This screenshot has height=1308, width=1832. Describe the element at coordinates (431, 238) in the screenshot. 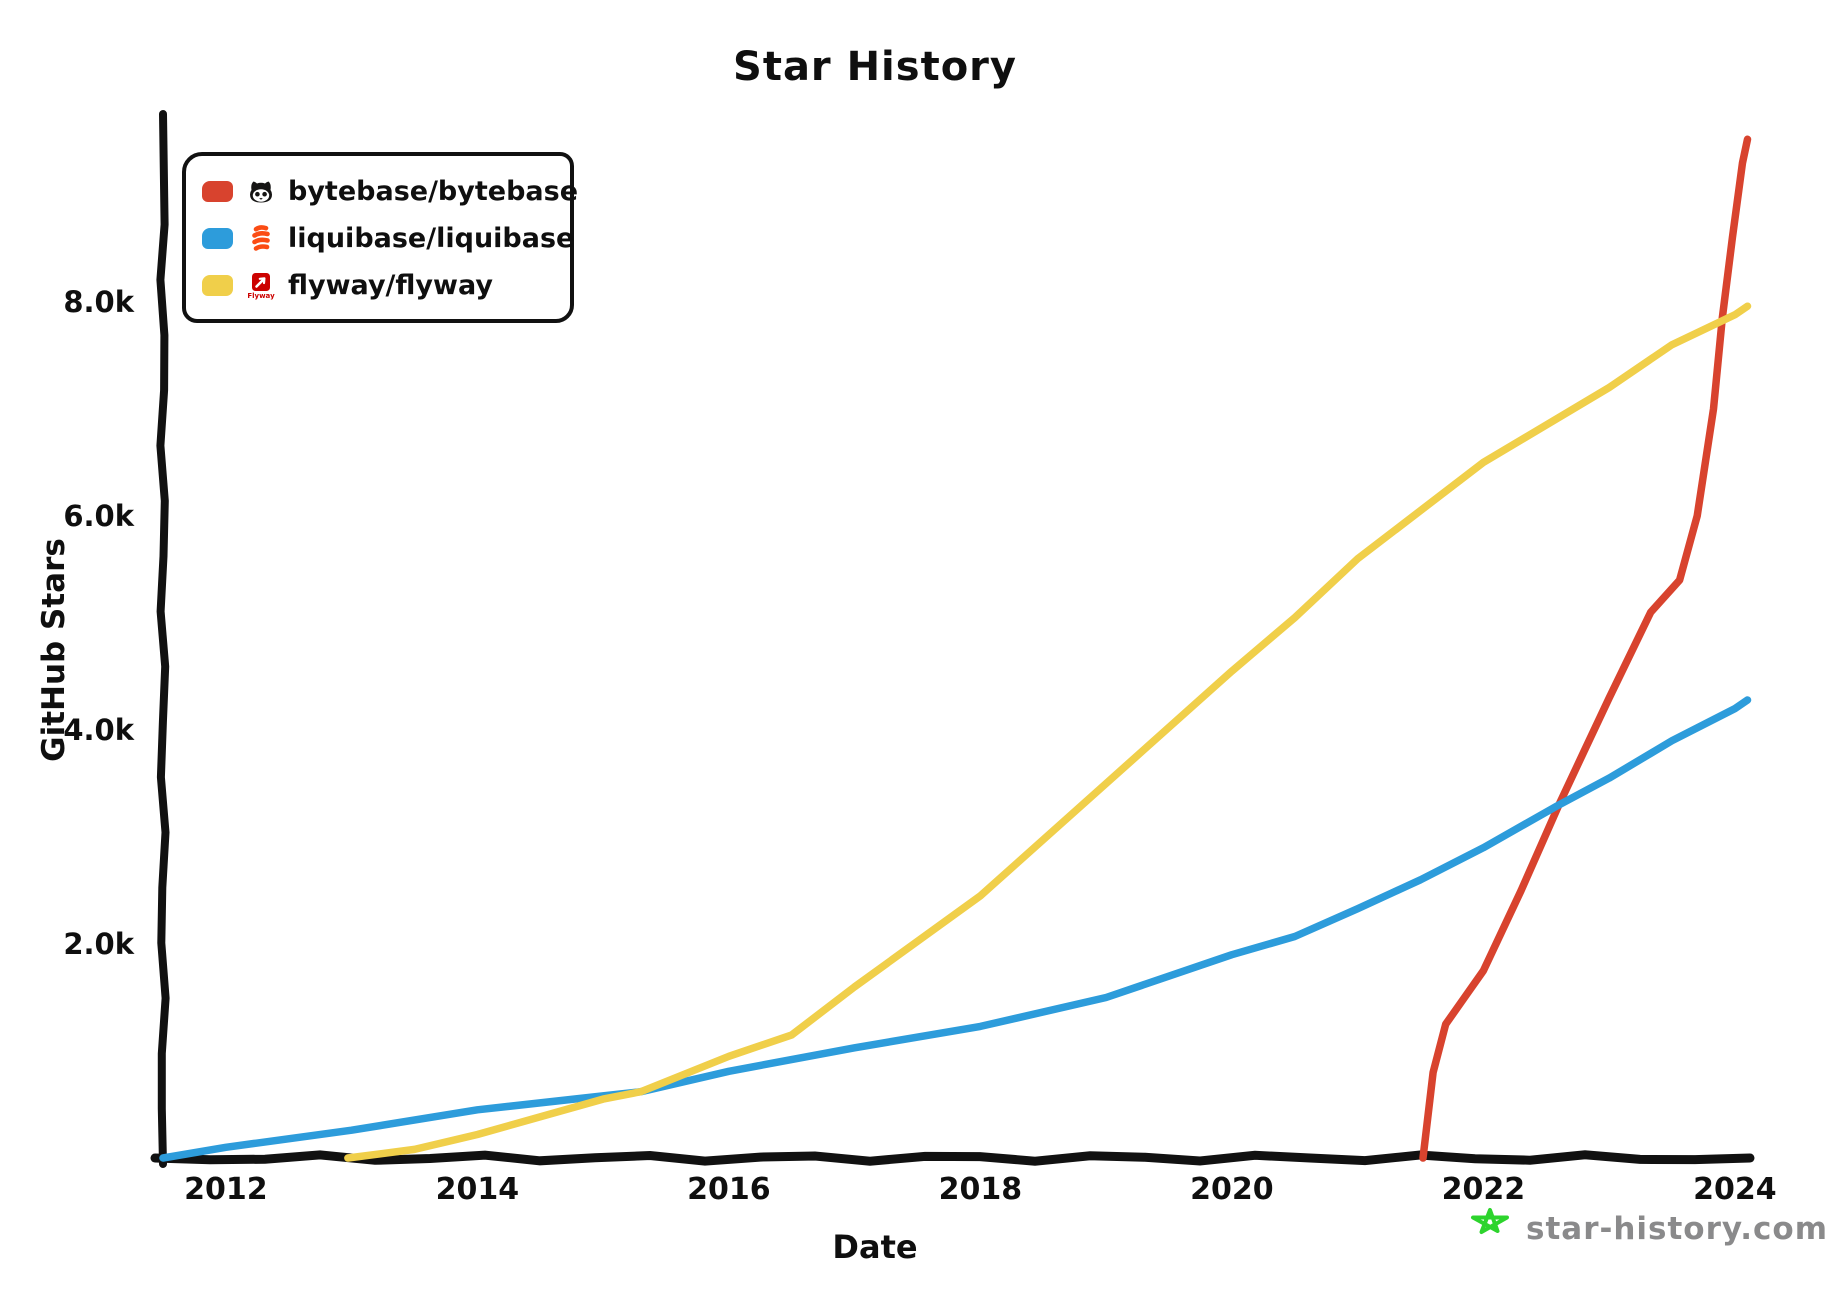

I see `legend-label: liquibase/liquibase` at that location.